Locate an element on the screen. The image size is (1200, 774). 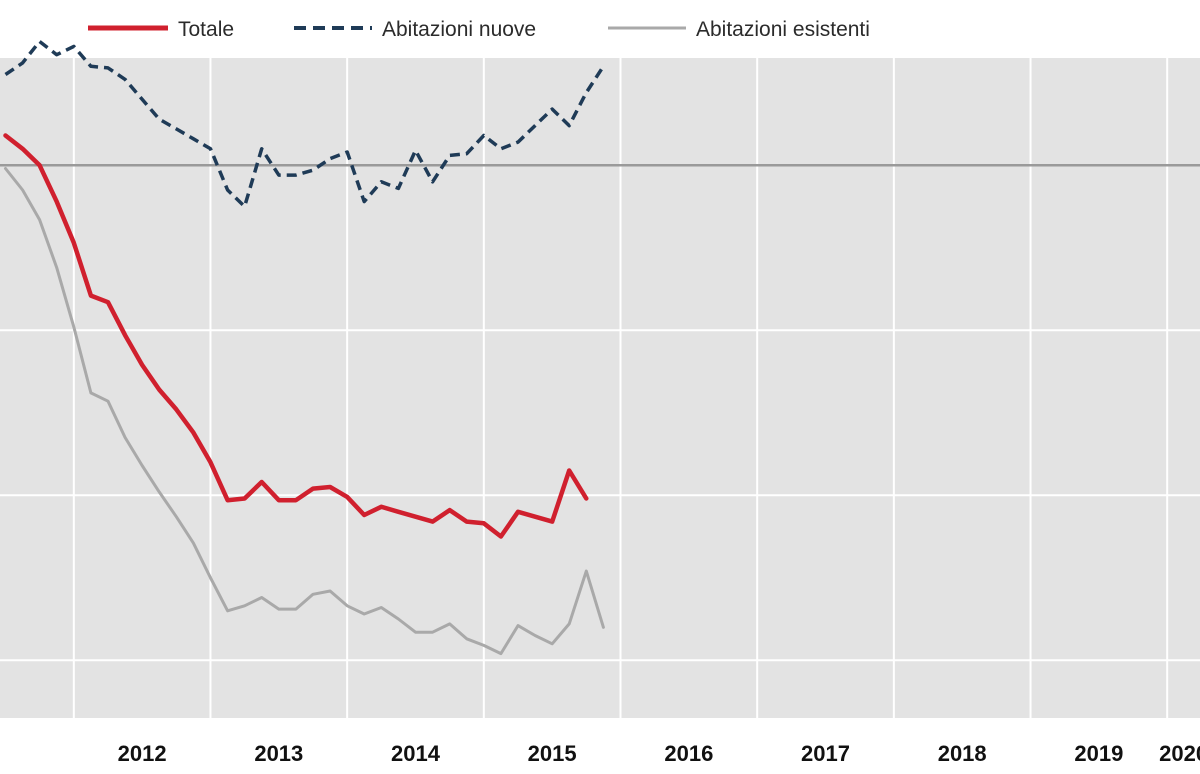
x-axis-tick-labels: 2012 2013 2014 2015 2016 2017 2018 2019 2020 is located at coordinates (659, 753).